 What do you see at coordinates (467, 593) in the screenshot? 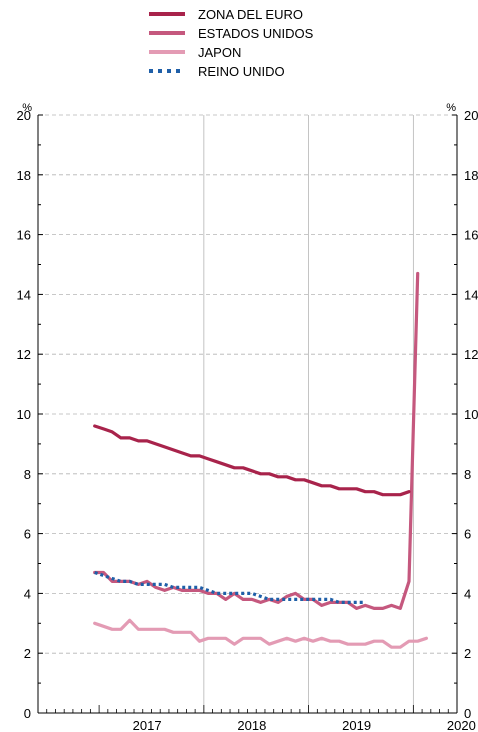
I see `y-tick-label-right: 4` at bounding box center [467, 593].